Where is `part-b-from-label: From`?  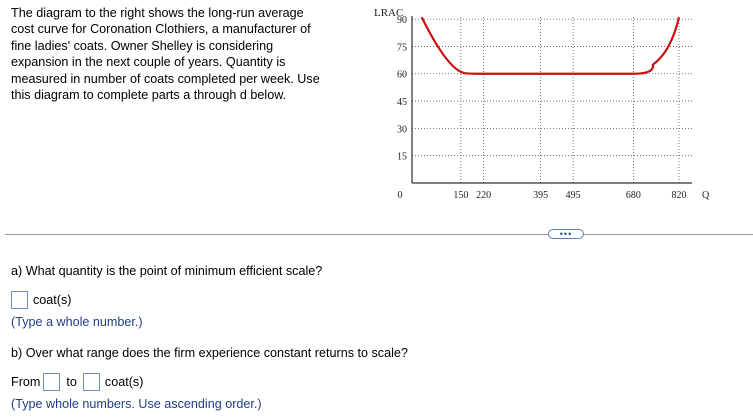 part-b-from-label: From is located at coordinates (26, 382).